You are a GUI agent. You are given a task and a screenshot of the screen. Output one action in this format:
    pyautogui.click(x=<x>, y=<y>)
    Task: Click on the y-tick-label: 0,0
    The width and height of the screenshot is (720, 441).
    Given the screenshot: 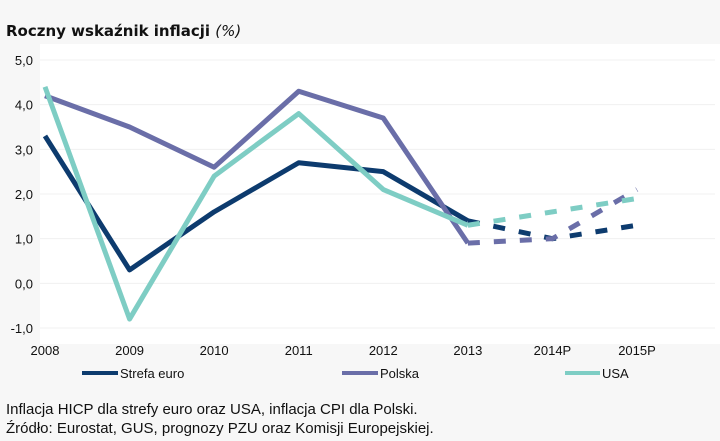 What is the action you would take?
    pyautogui.click(x=24, y=283)
    